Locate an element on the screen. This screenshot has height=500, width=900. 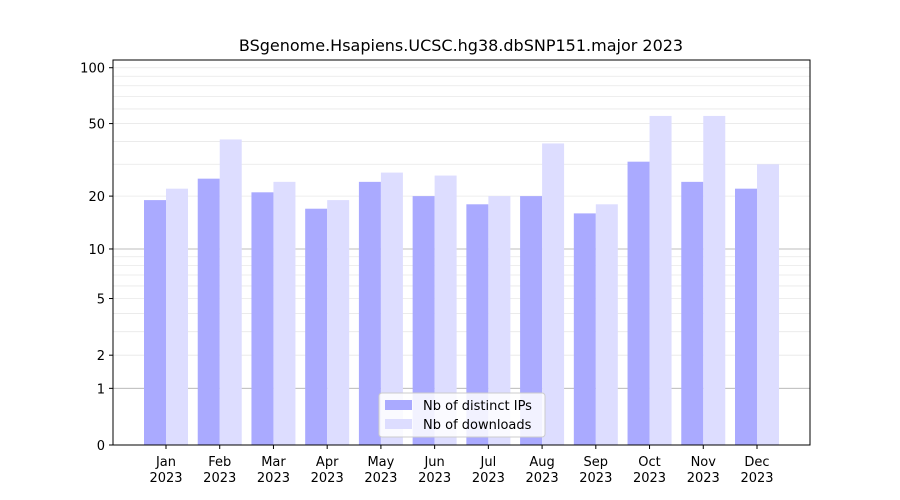
x-tick-label-month: Feb is located at coordinates (219, 462).